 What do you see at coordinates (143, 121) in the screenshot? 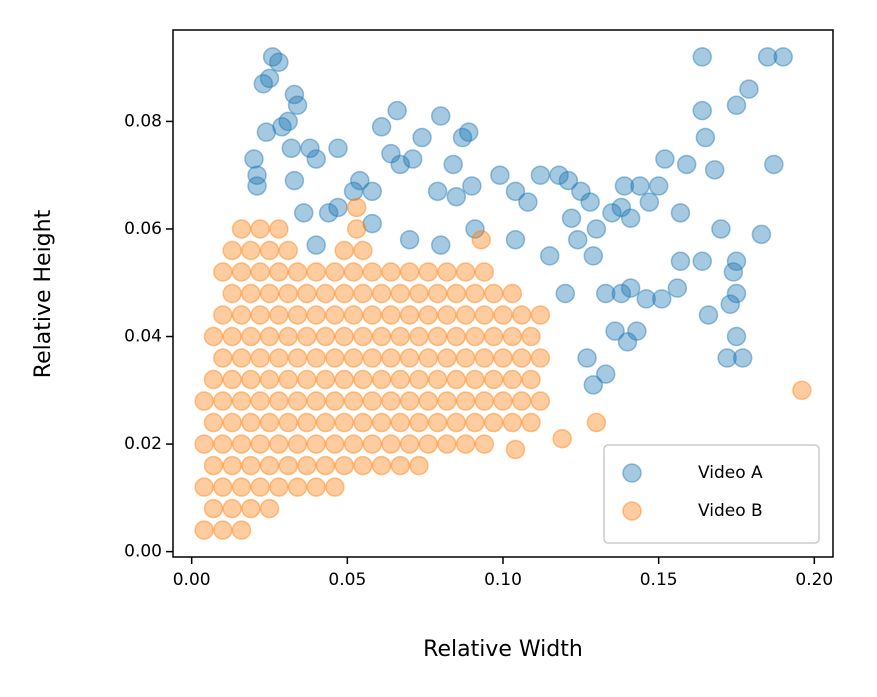
I see `y-tick-label: 0.08` at bounding box center [143, 121].